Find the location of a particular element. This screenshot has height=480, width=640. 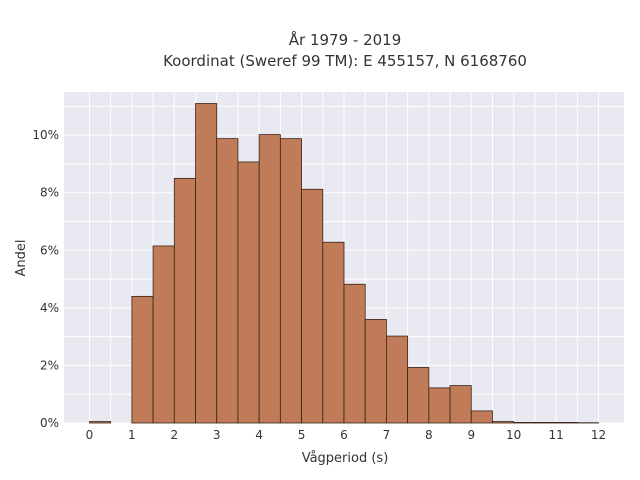

y-tick-label: 4% is located at coordinates (49, 308).